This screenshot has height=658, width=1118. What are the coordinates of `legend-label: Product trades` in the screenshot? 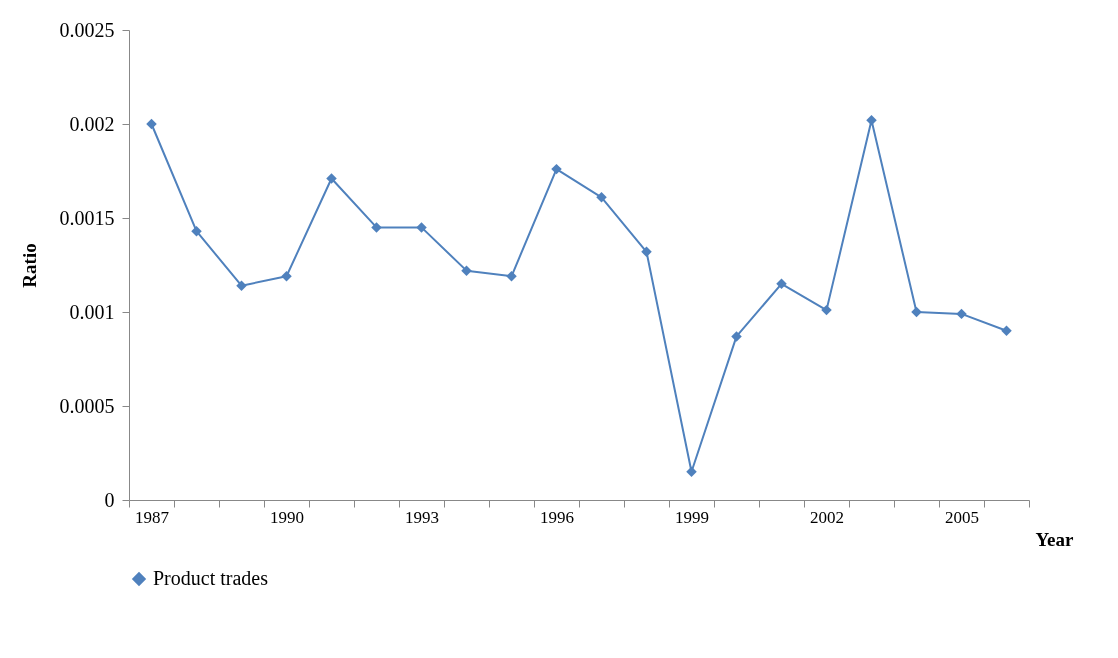 It's located at (211, 578).